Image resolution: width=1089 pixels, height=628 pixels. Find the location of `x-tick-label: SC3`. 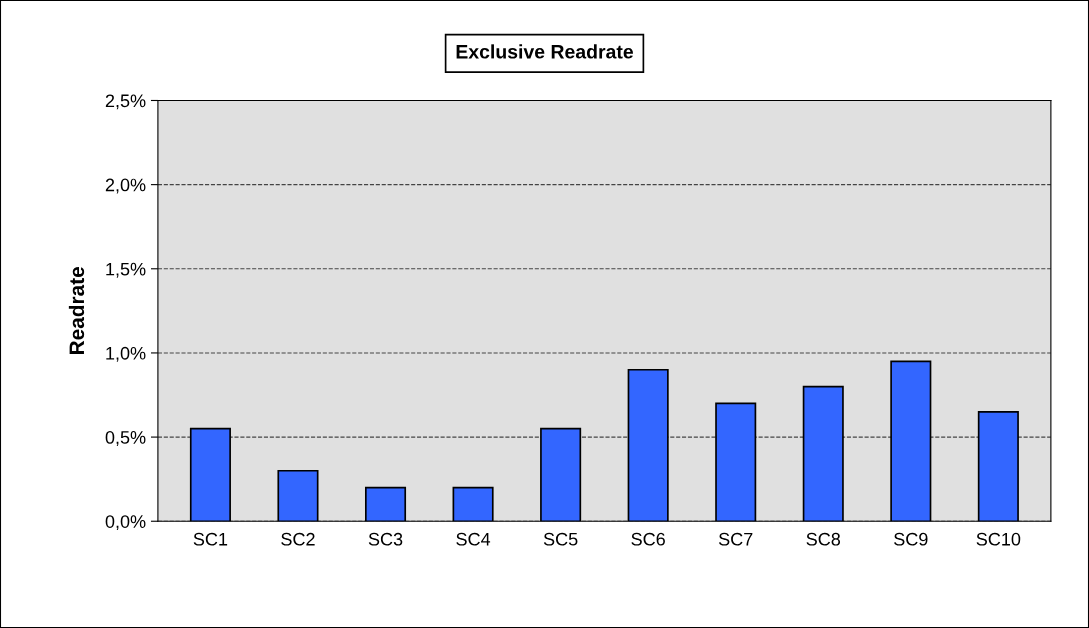

x-tick-label: SC3 is located at coordinates (385, 539).